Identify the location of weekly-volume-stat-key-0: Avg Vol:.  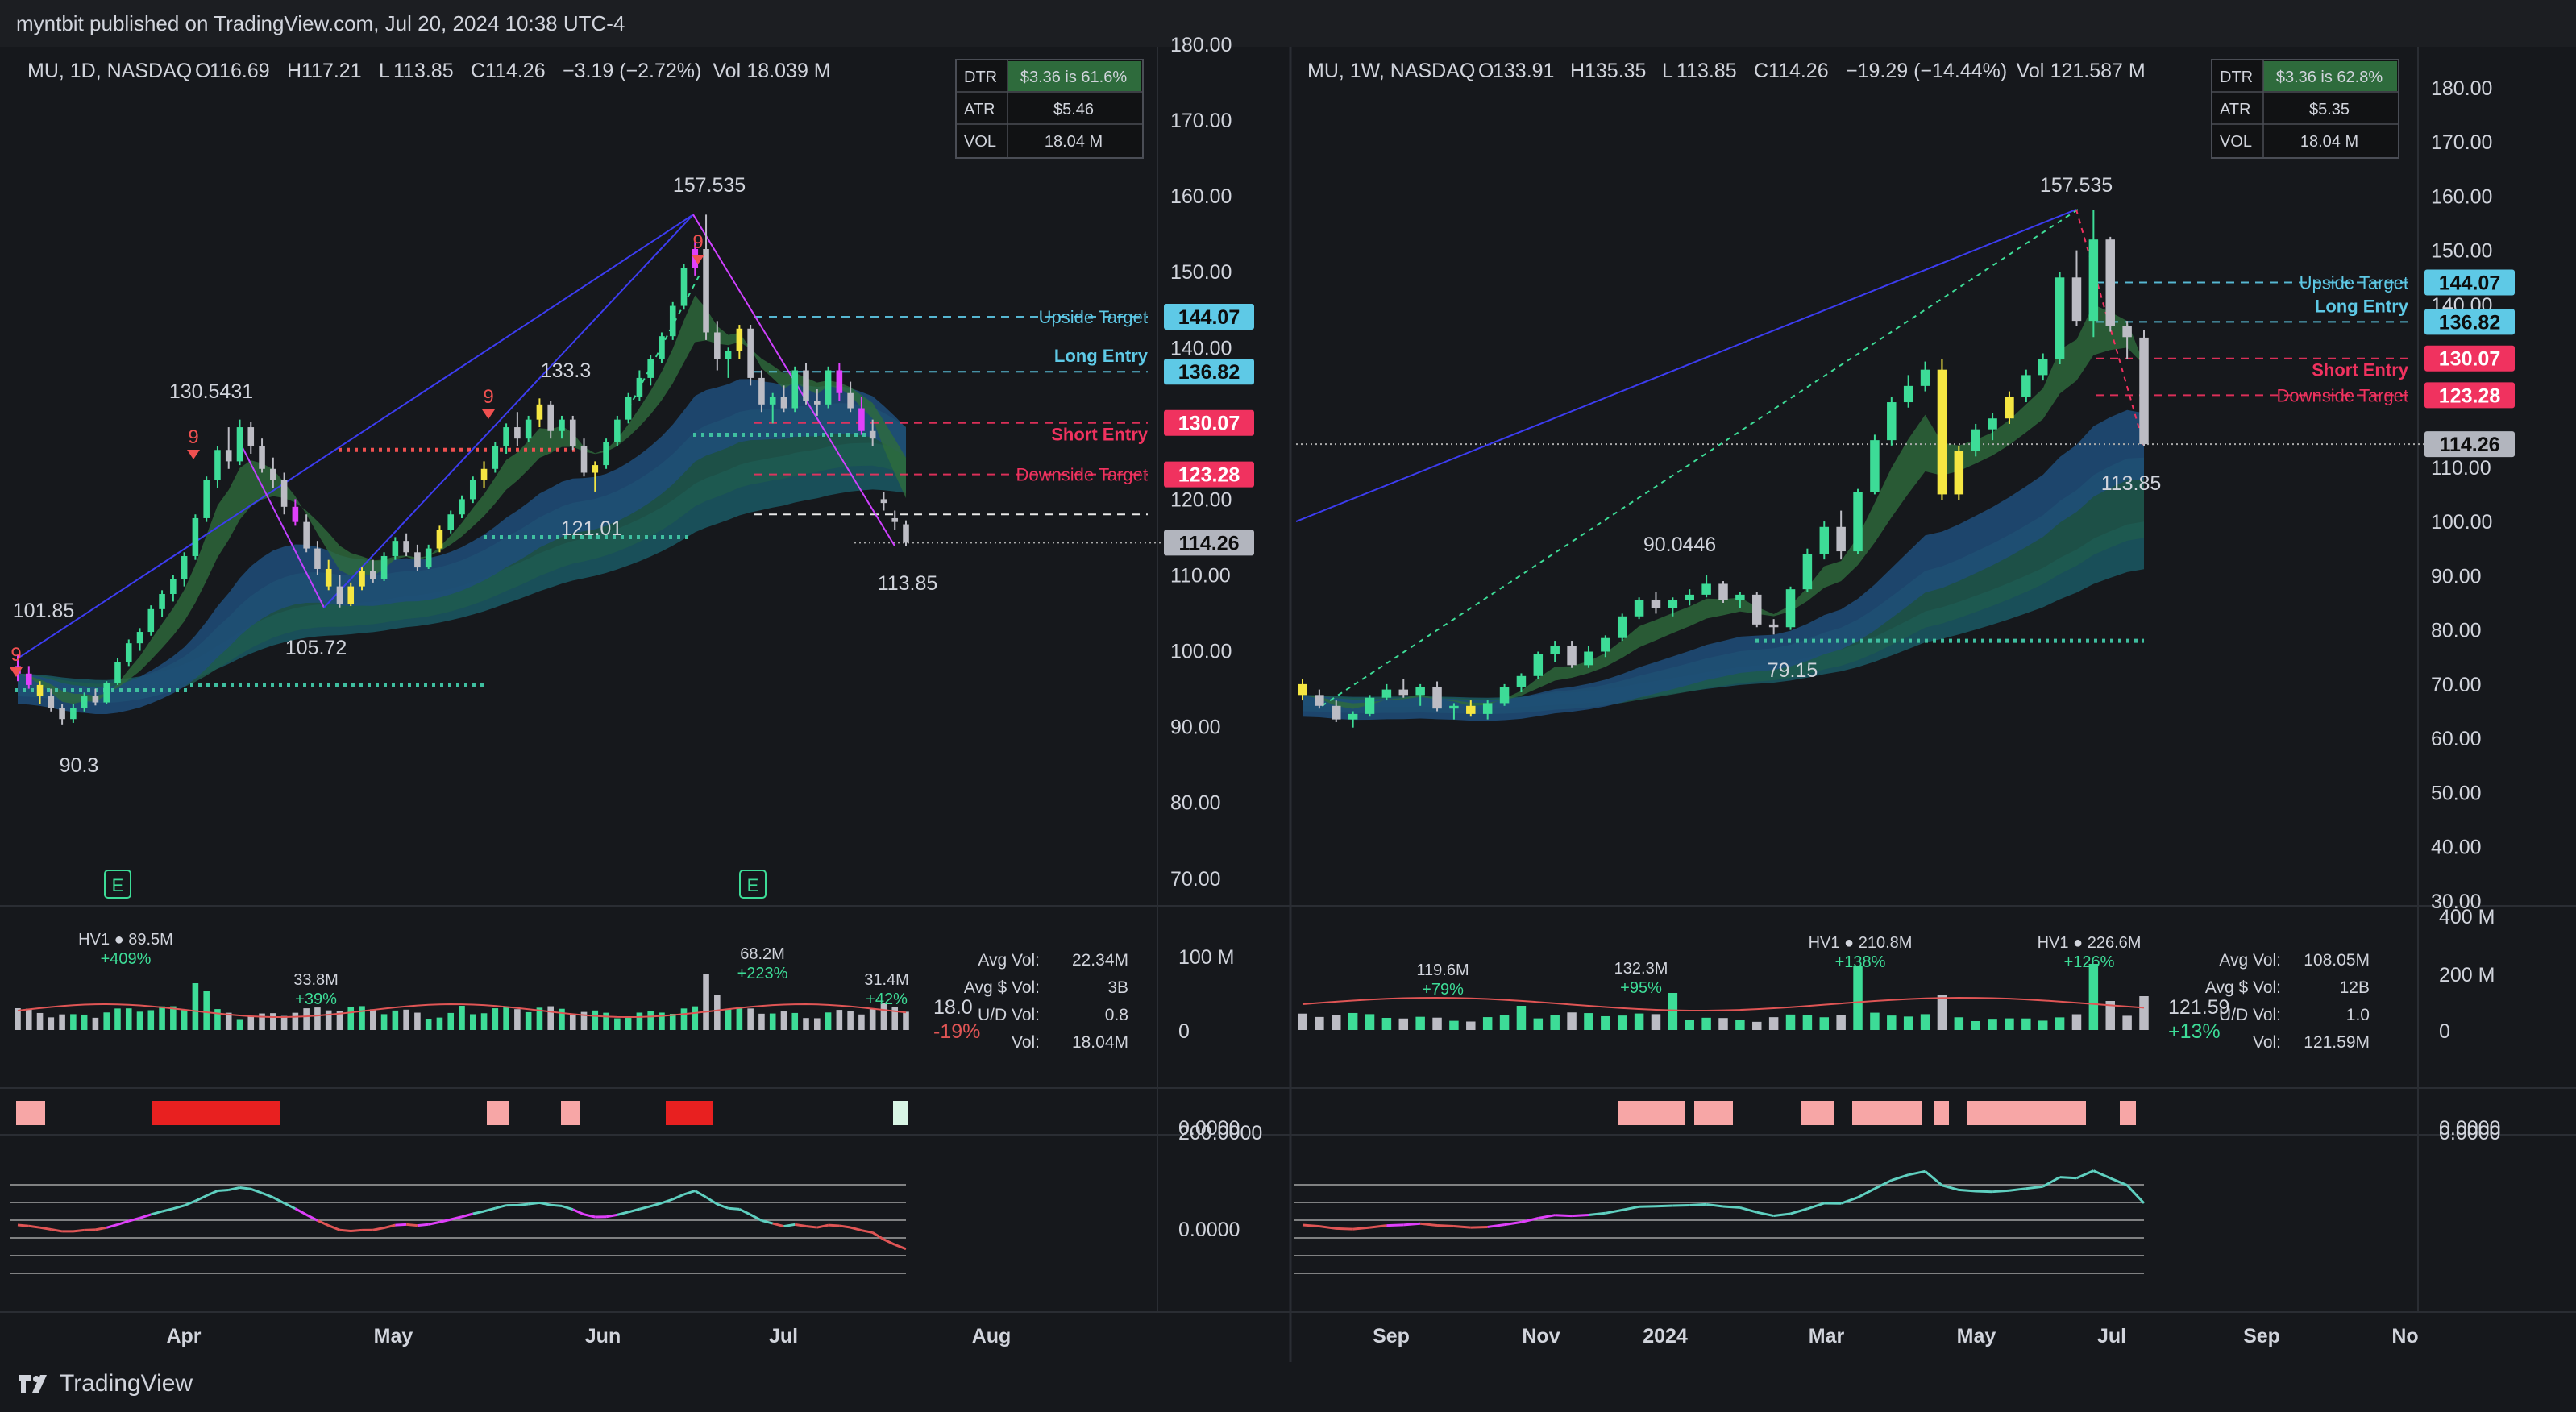
(2250, 960).